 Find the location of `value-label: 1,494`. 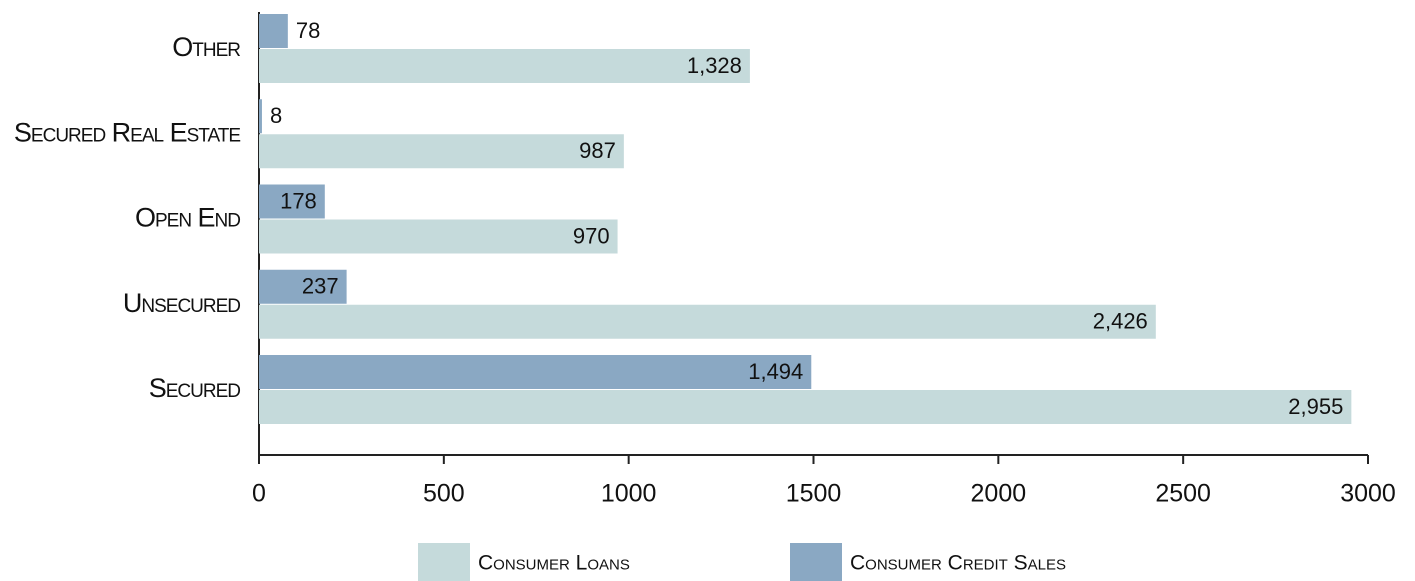

value-label: 1,494 is located at coordinates (775, 371).